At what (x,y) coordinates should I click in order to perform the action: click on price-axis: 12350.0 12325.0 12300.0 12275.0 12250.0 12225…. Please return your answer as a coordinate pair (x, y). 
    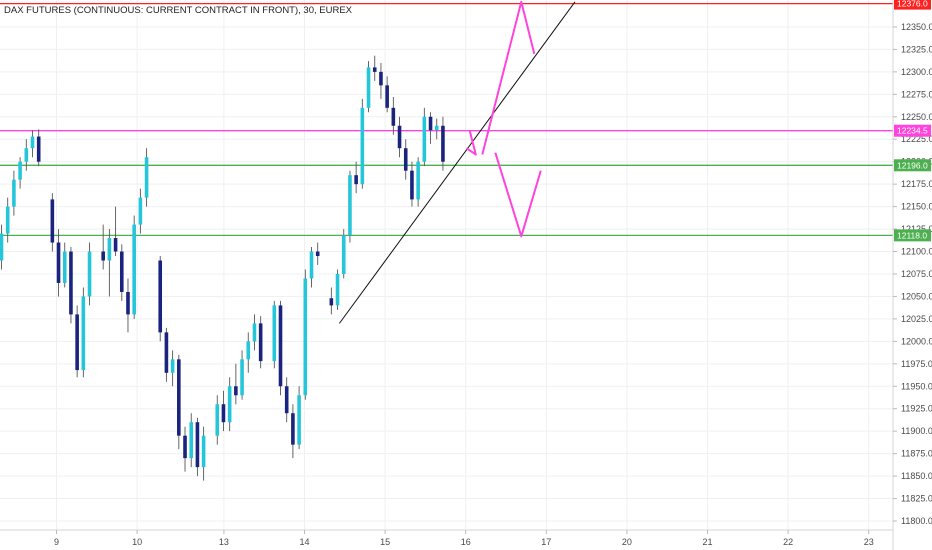
    Looking at the image, I should click on (912, 274).